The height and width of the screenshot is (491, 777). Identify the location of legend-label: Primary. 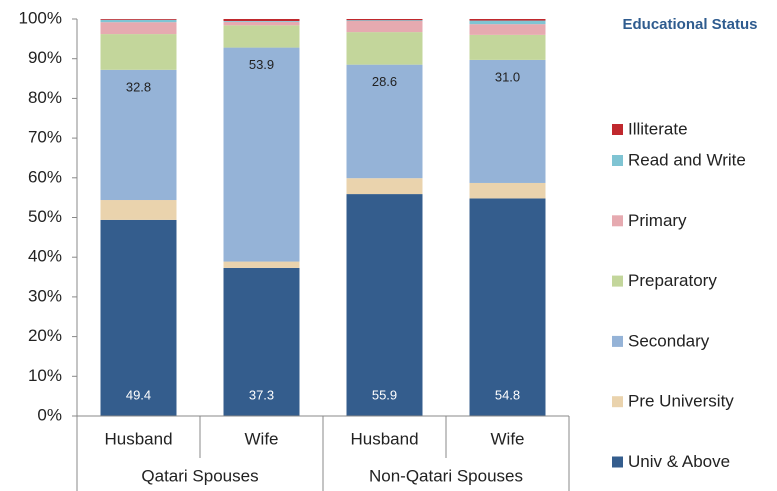
(657, 220).